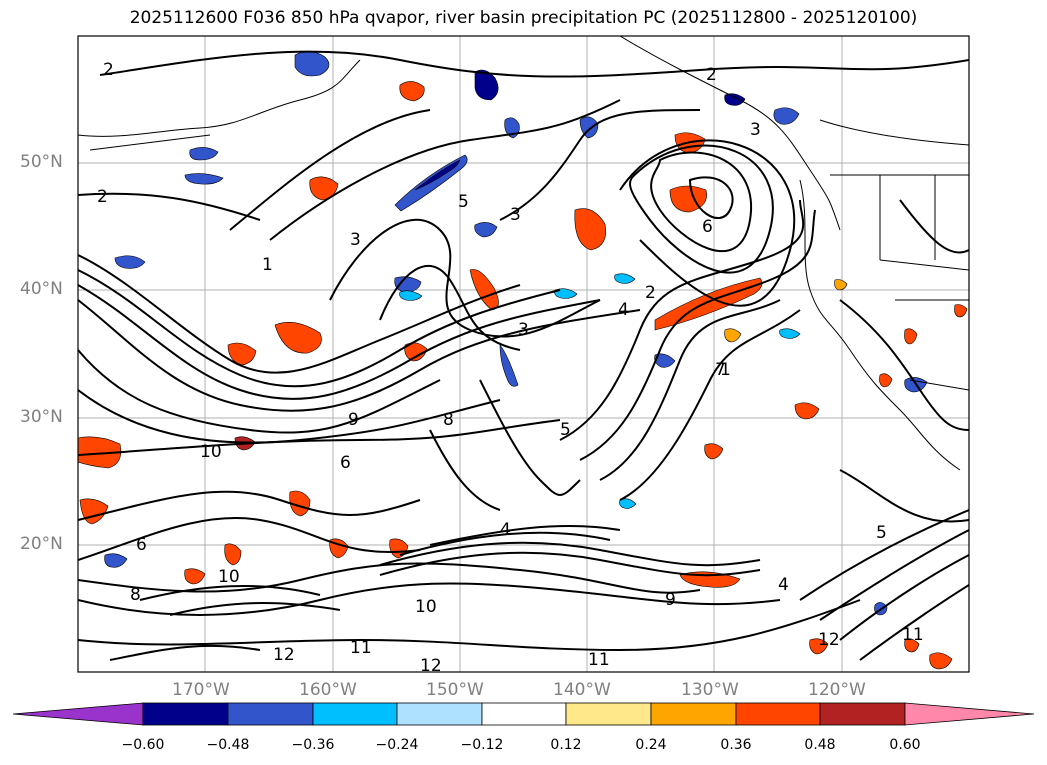  What do you see at coordinates (41, 544) in the screenshot?
I see `lat-label-20n: 20°N` at bounding box center [41, 544].